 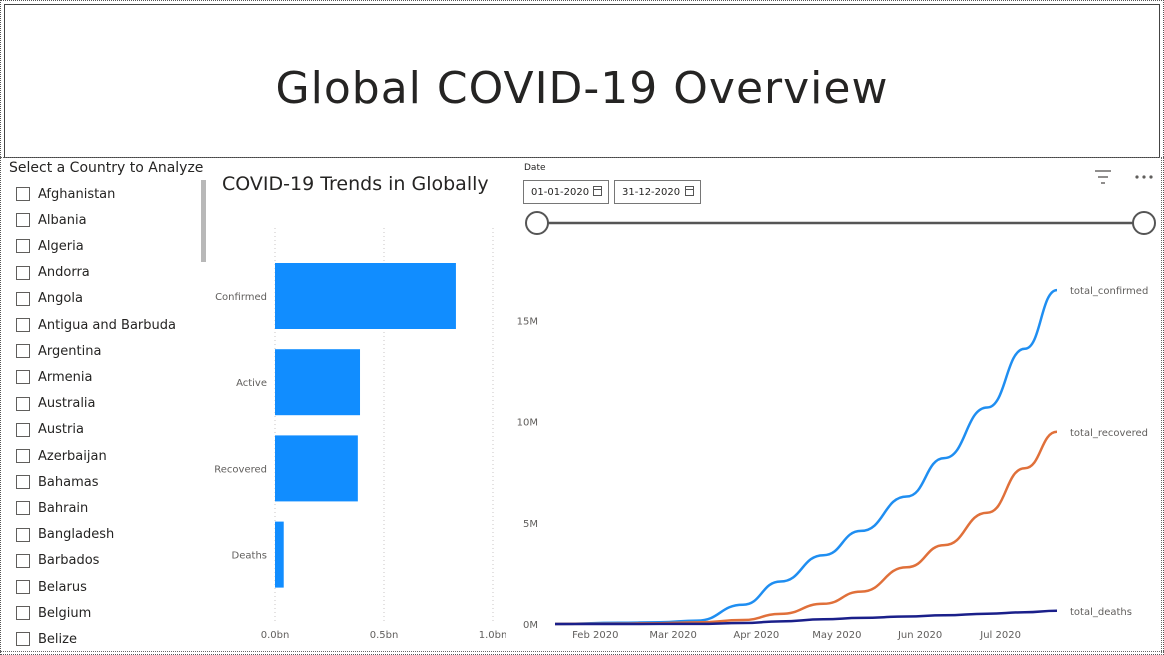 I want to click on slicer-item-label: Australia, so click(x=67, y=404).